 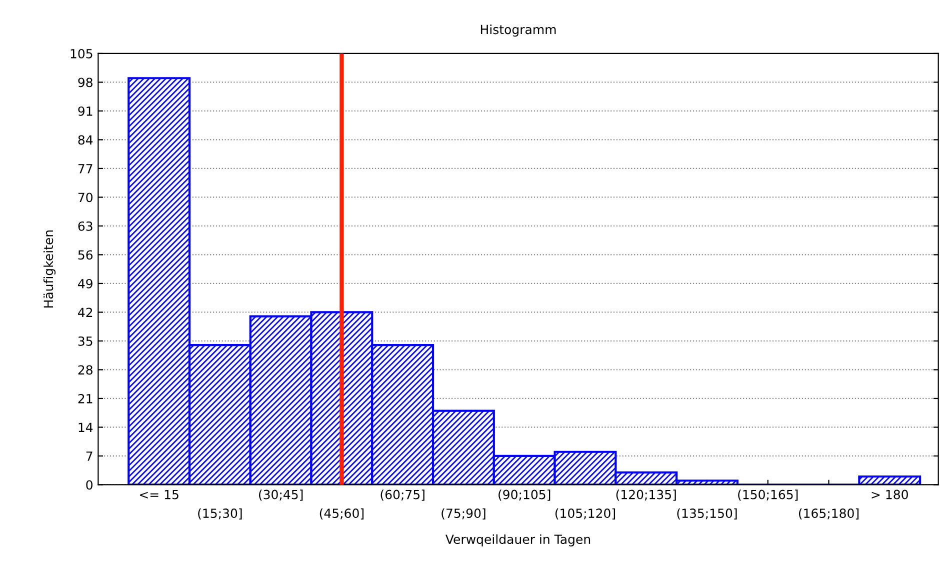 What do you see at coordinates (890, 495) in the screenshot?
I see `x-tick-label: > 180` at bounding box center [890, 495].